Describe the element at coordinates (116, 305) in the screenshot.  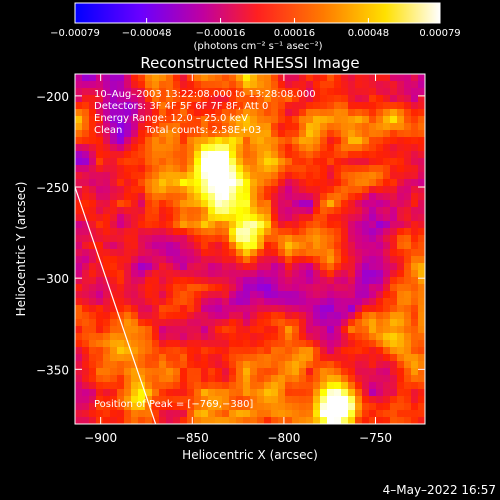
I see `solar-limb-line` at that location.